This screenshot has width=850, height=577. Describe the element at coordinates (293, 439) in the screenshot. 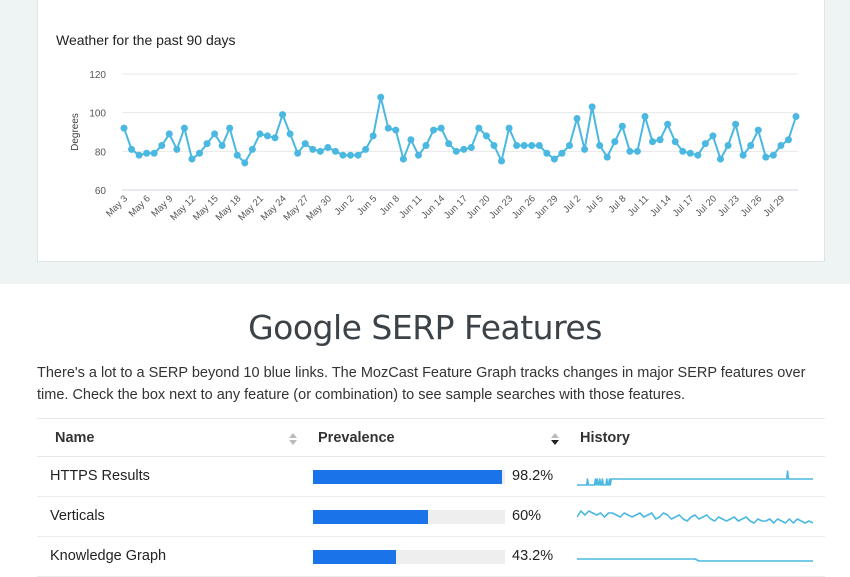

I see `sort-both-icon` at that location.